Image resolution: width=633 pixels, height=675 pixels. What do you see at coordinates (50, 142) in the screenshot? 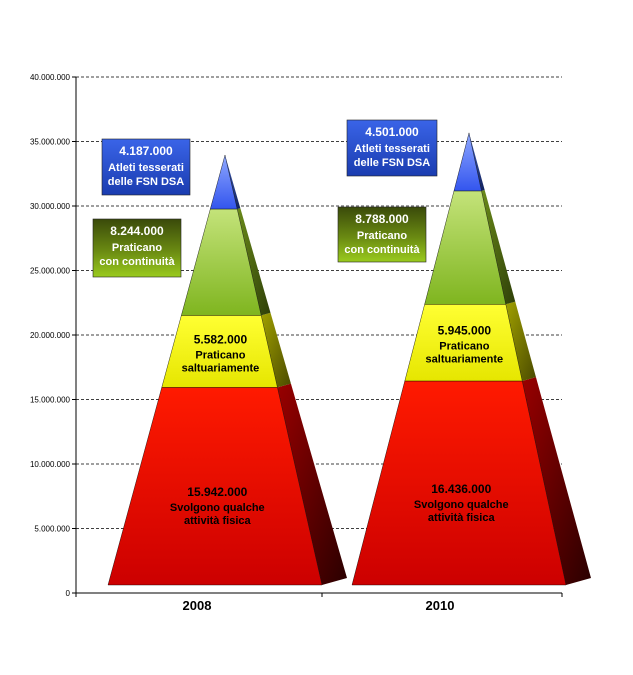
I see `y-tick-label: 35.000.000` at bounding box center [50, 142].